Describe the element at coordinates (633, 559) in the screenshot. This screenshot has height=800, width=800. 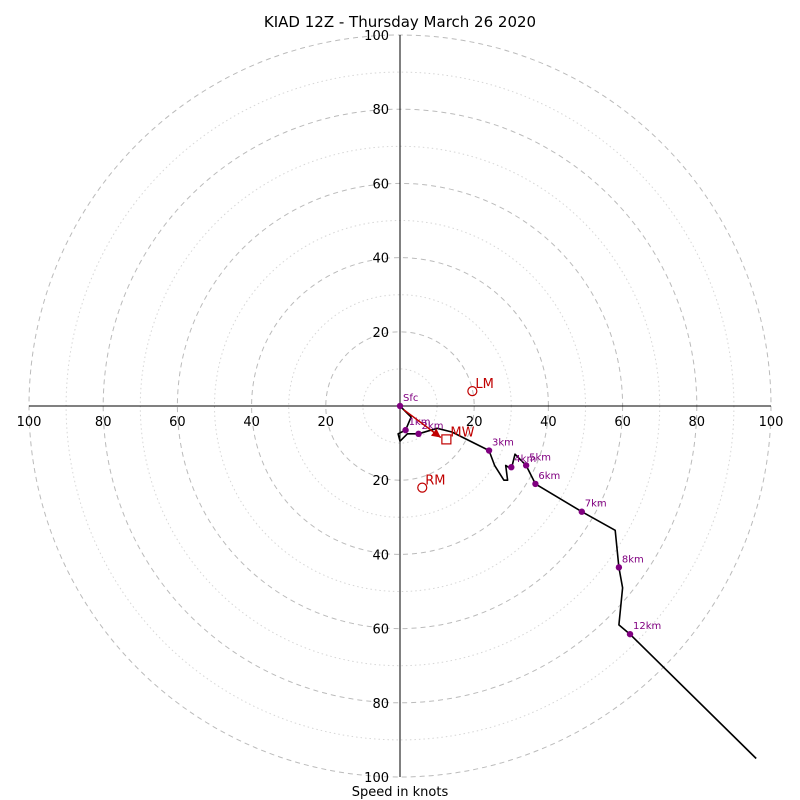
I see `height-marker-label: 8km` at that location.